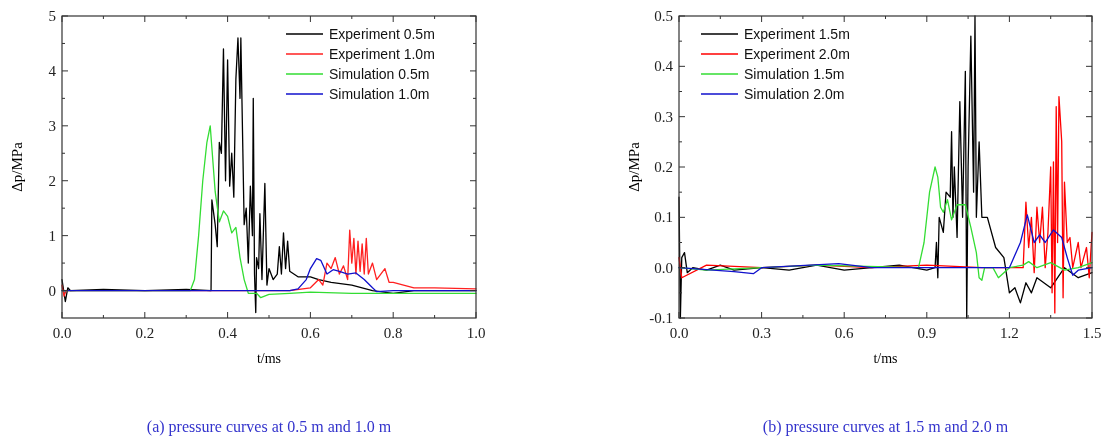 The width and height of the screenshot is (1107, 446). What do you see at coordinates (52, 16) in the screenshot?
I see `y-tick-label: 5` at bounding box center [52, 16].